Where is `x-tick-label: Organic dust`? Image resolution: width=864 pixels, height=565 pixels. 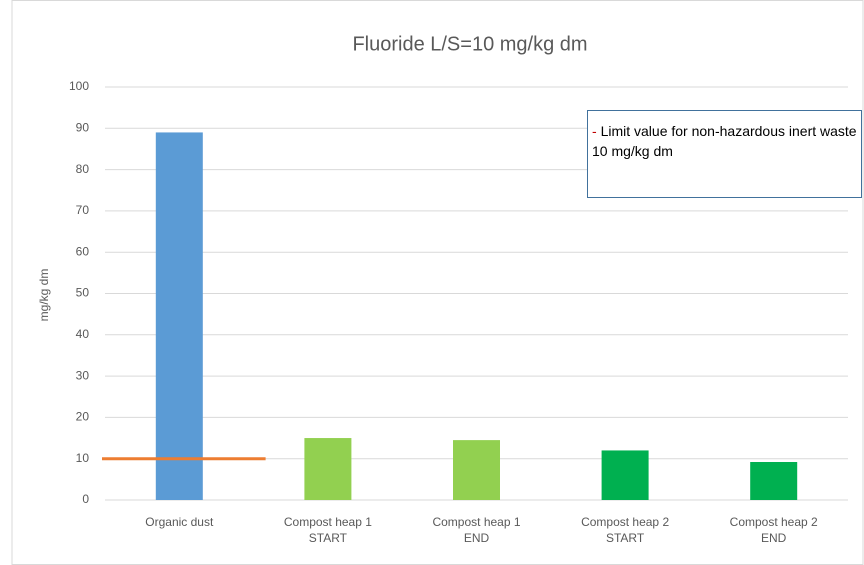 x-tick-label: Organic dust is located at coordinates (179, 522).